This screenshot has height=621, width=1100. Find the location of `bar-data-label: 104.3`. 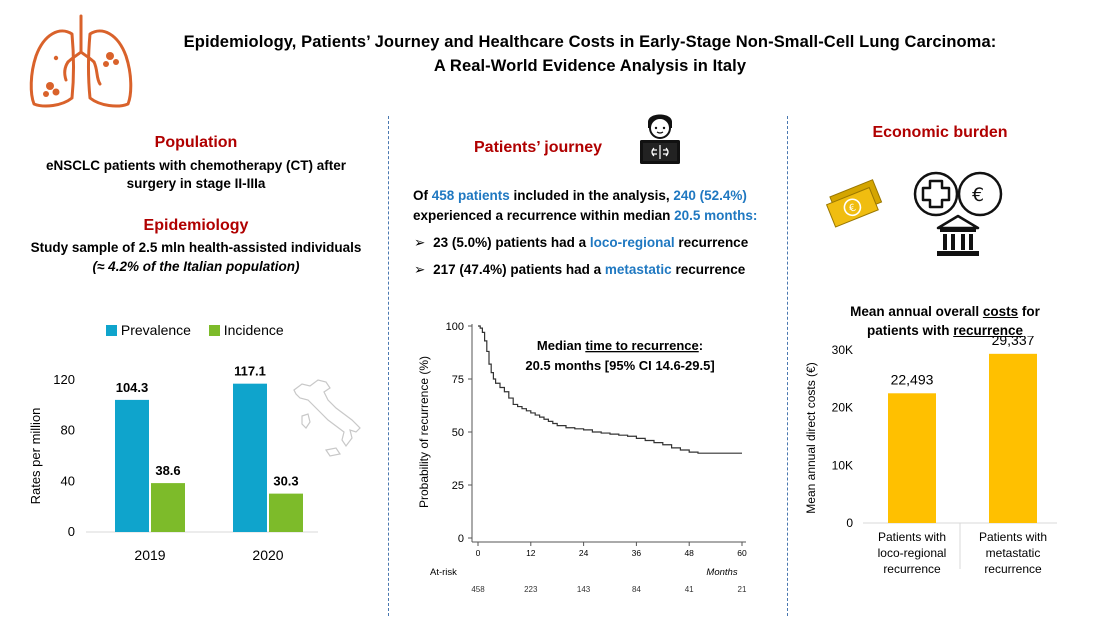

bar-data-label: 104.3 is located at coordinates (132, 387).